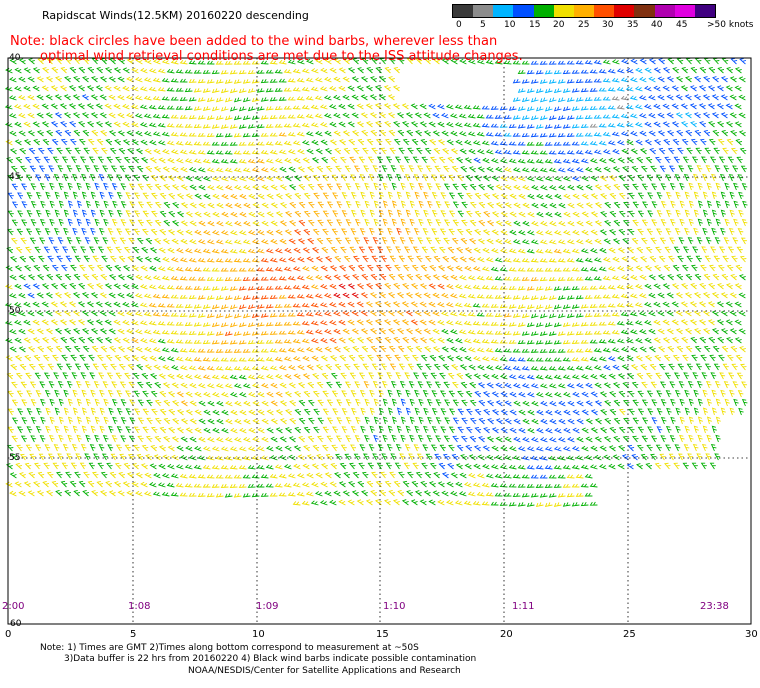 Image resolution: width=760 pixels, height=688 pixels. What do you see at coordinates (503, 11) in the screenshot?
I see `colorbar-swatch` at bounding box center [503, 11].